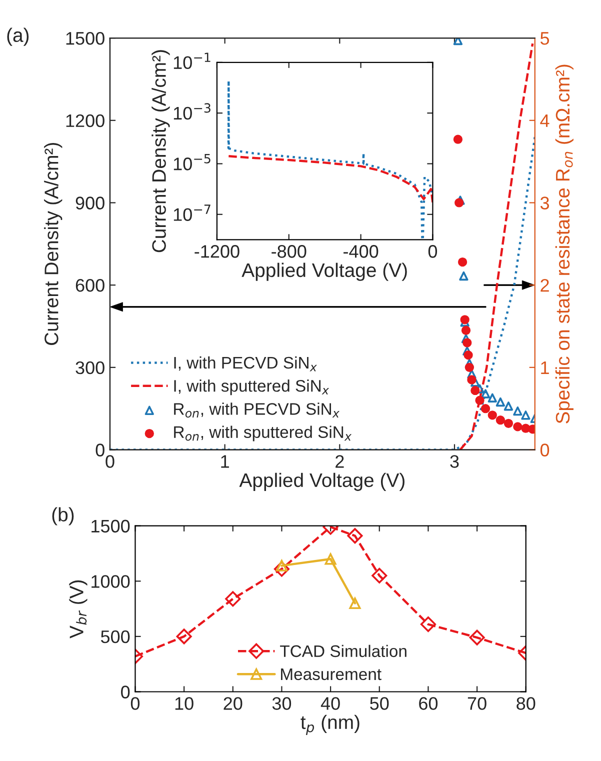  I want to click on y-tick-label: 1000, so click(111, 581).